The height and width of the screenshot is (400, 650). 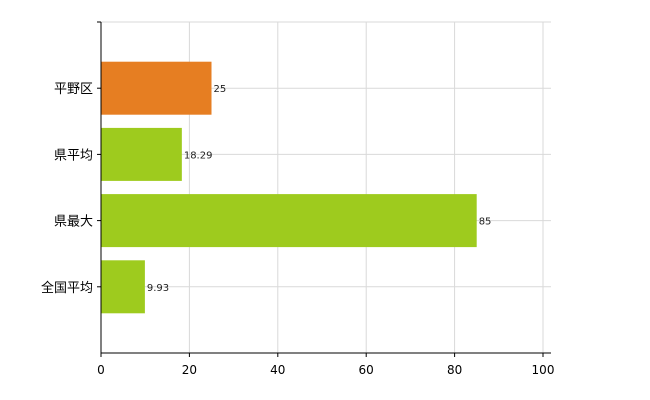 I want to click on data-label-3: 9.93, so click(x=158, y=288).